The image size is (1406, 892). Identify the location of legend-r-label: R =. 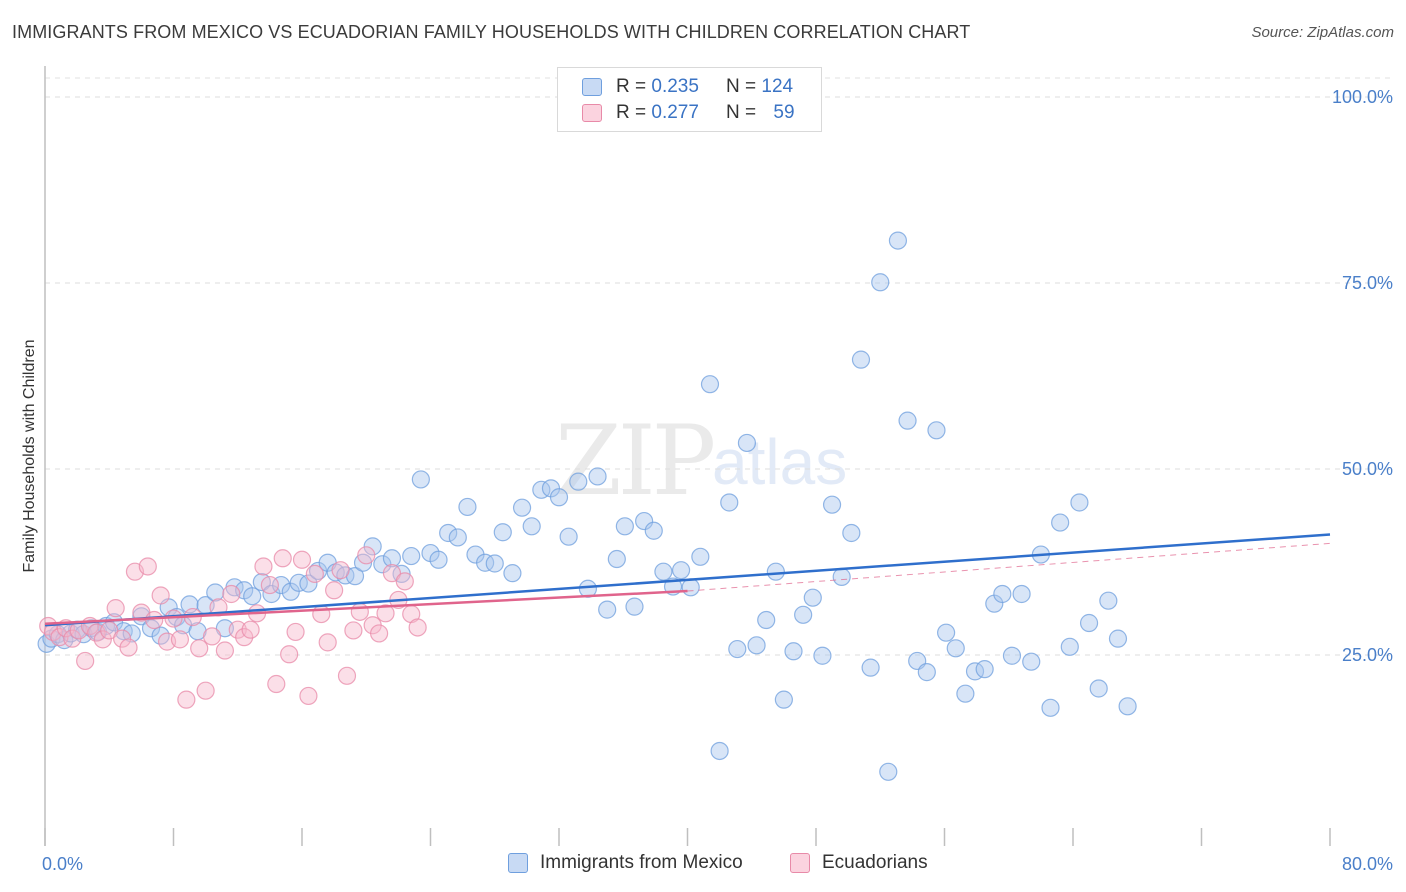
(634, 112).